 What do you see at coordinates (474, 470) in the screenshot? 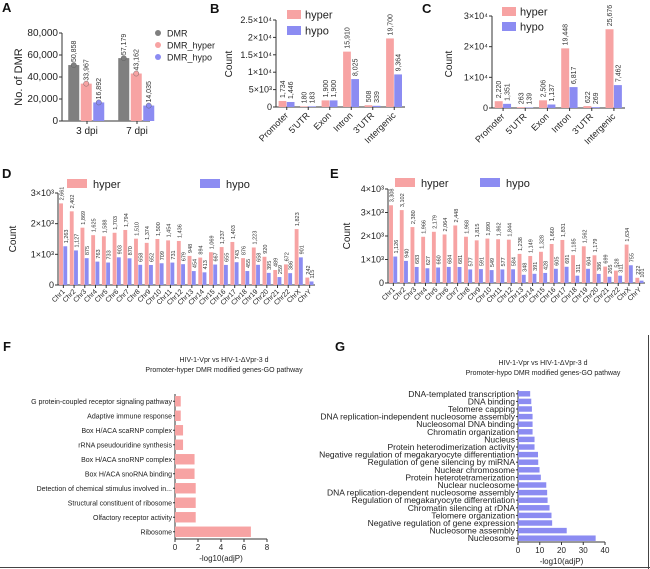
I see `y-tick-label: Nuclear chromosome` at bounding box center [474, 470].